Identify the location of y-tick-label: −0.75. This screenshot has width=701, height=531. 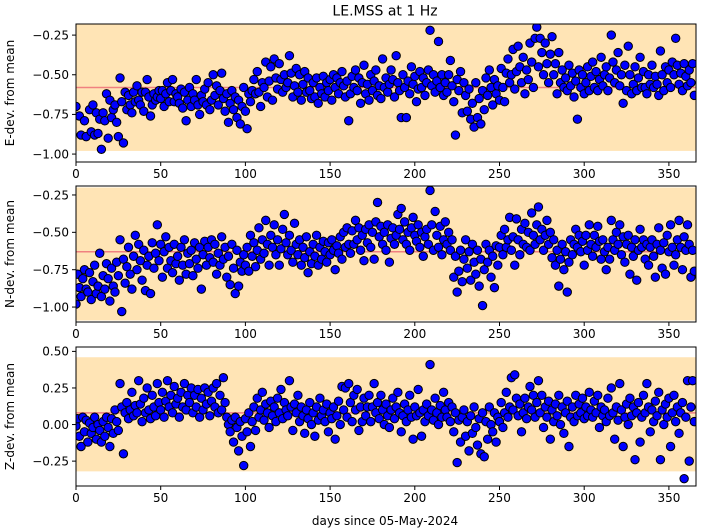
(50, 115).